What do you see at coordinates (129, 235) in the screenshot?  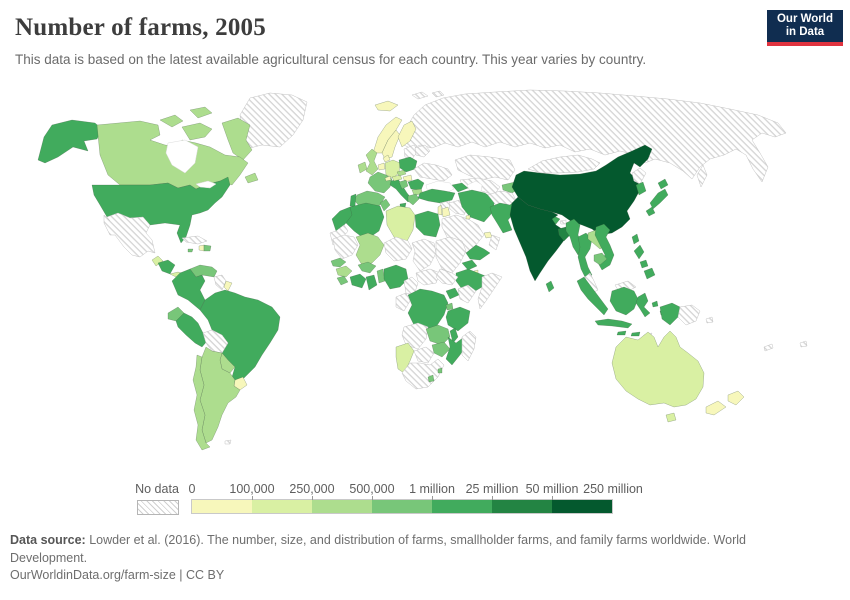 I see `country-mexico` at bounding box center [129, 235].